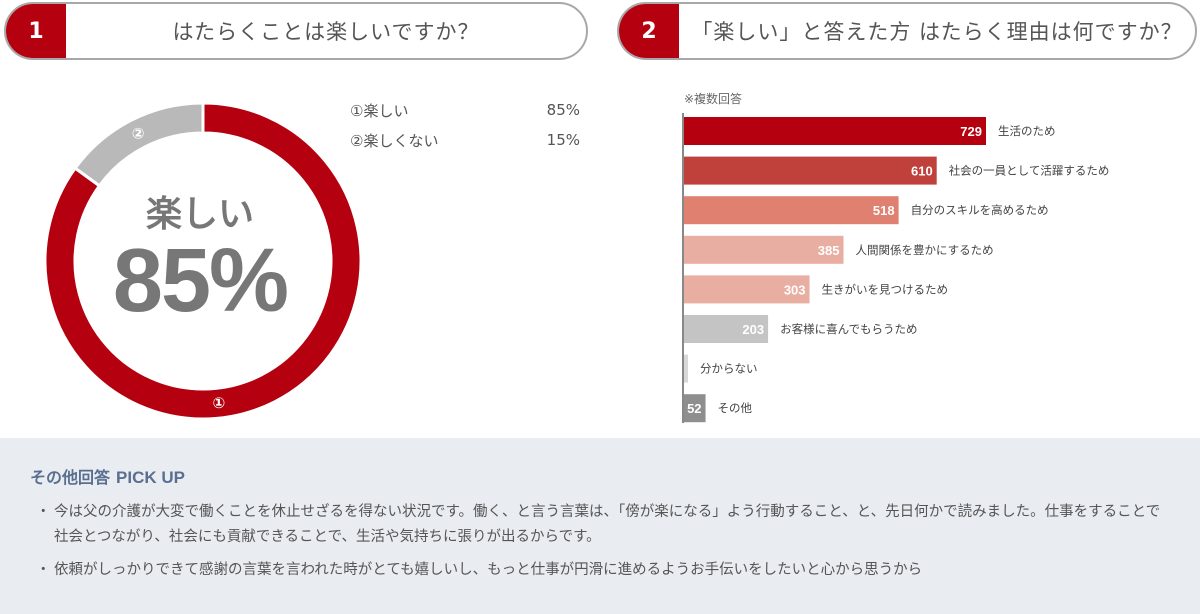  Describe the element at coordinates (70, 477) in the screenshot. I see `pickup-title-jp: その他回答` at that location.